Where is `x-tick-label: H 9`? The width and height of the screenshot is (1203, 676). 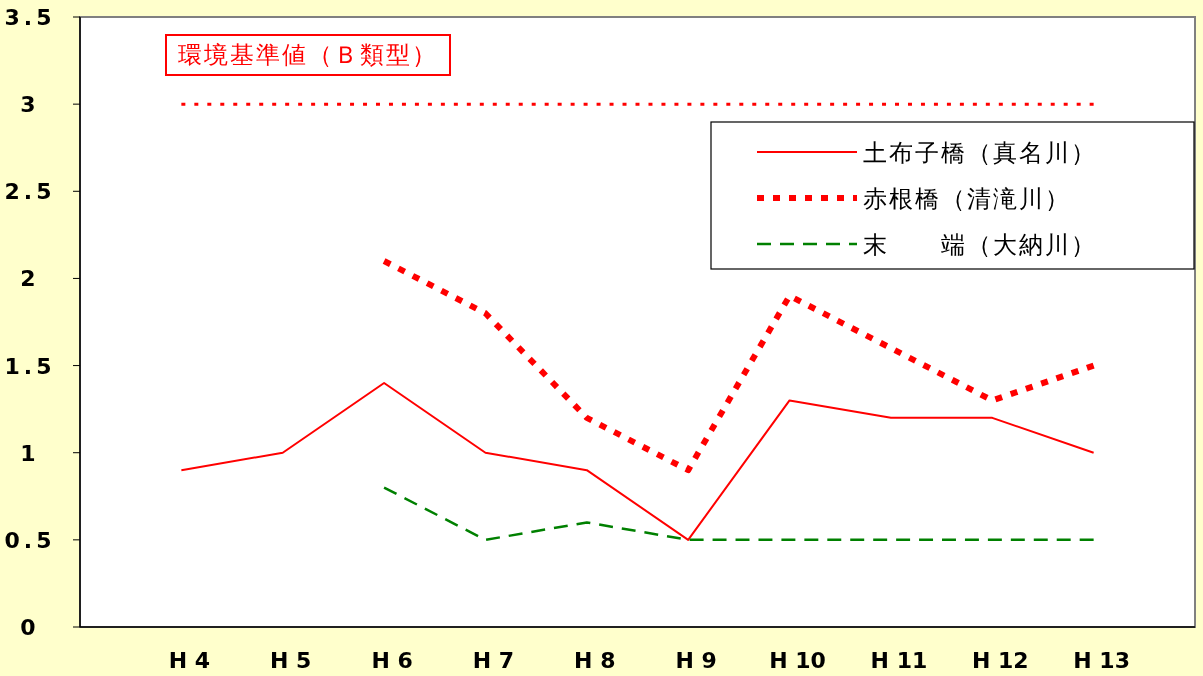
x-tick-label: H 9 is located at coordinates (696, 660).